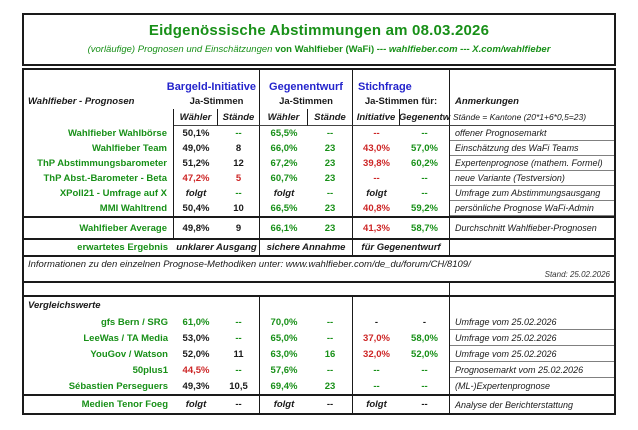 The width and height of the screenshot is (638, 430). Describe the element at coordinates (196, 117) in the screenshot. I see `col-header-waehler-bargeld: Wähler` at that location.